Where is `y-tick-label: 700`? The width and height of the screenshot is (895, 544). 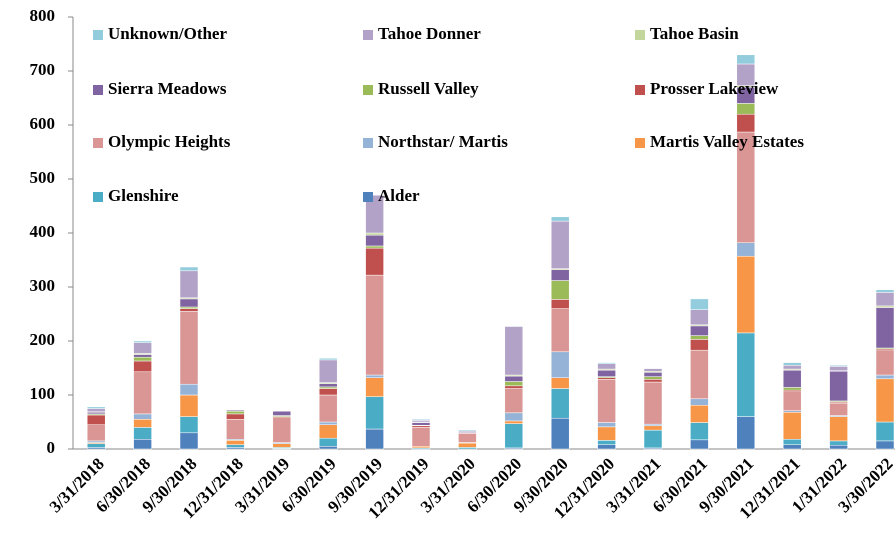 y-tick-label: 700 is located at coordinates (43, 69).